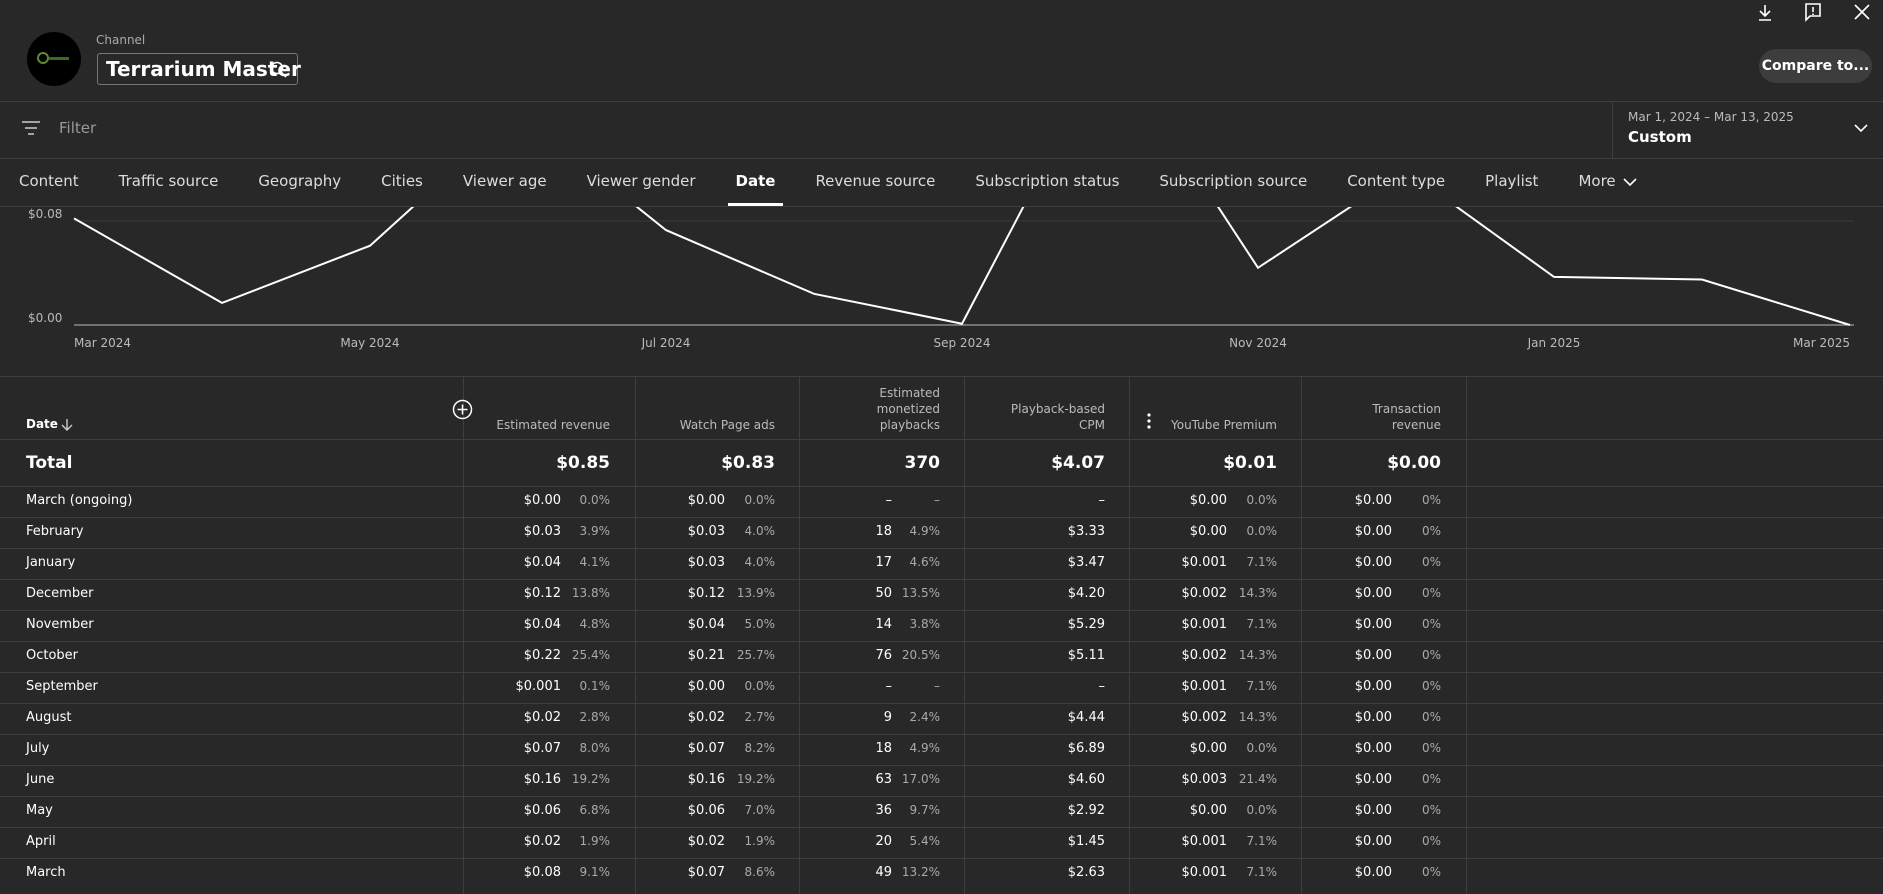  What do you see at coordinates (1862, 12) in the screenshot?
I see `close-icon` at bounding box center [1862, 12].